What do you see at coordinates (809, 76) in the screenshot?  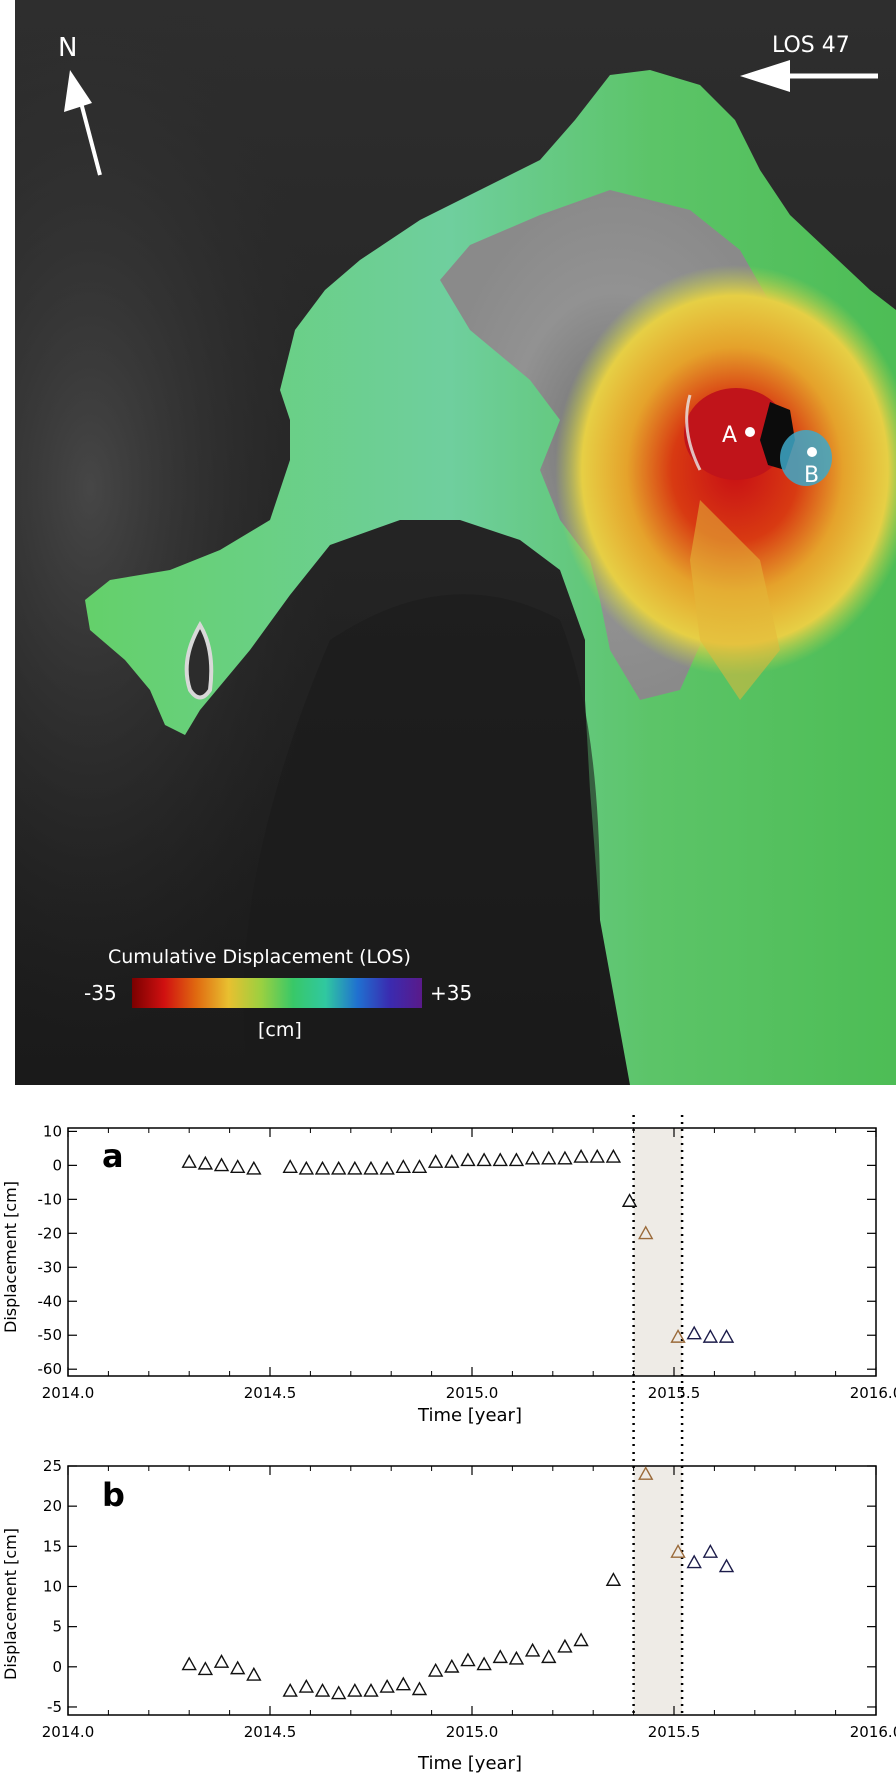 I see `los-arrow` at bounding box center [809, 76].